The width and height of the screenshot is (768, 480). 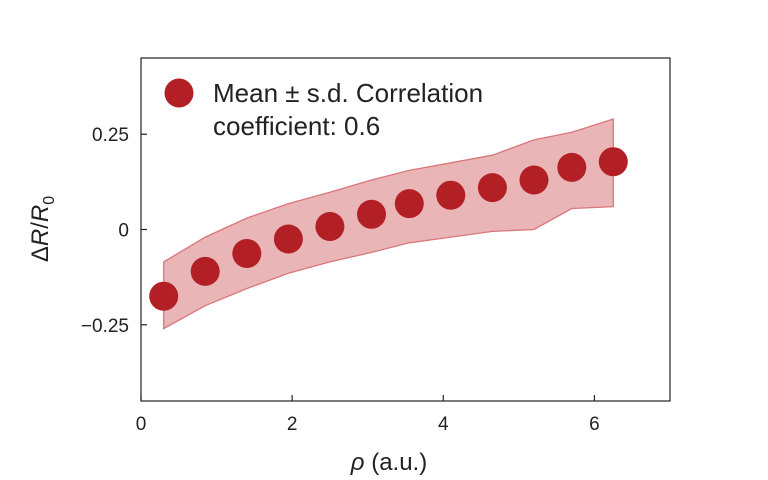 What do you see at coordinates (40, 225) in the screenshot?
I see `y-axis-slash: /` at bounding box center [40, 225].